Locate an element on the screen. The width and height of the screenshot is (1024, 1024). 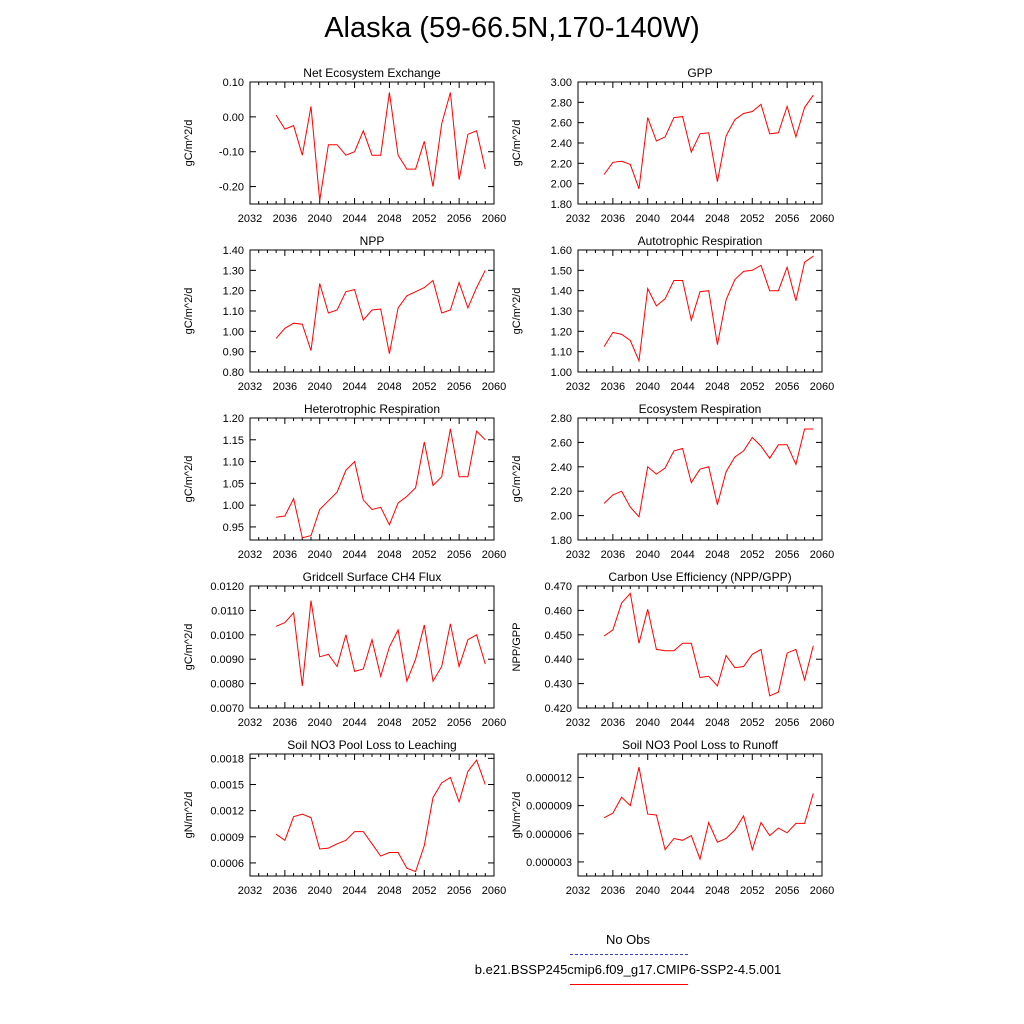
y-tick-label: 2.40 is located at coordinates (561, 144).